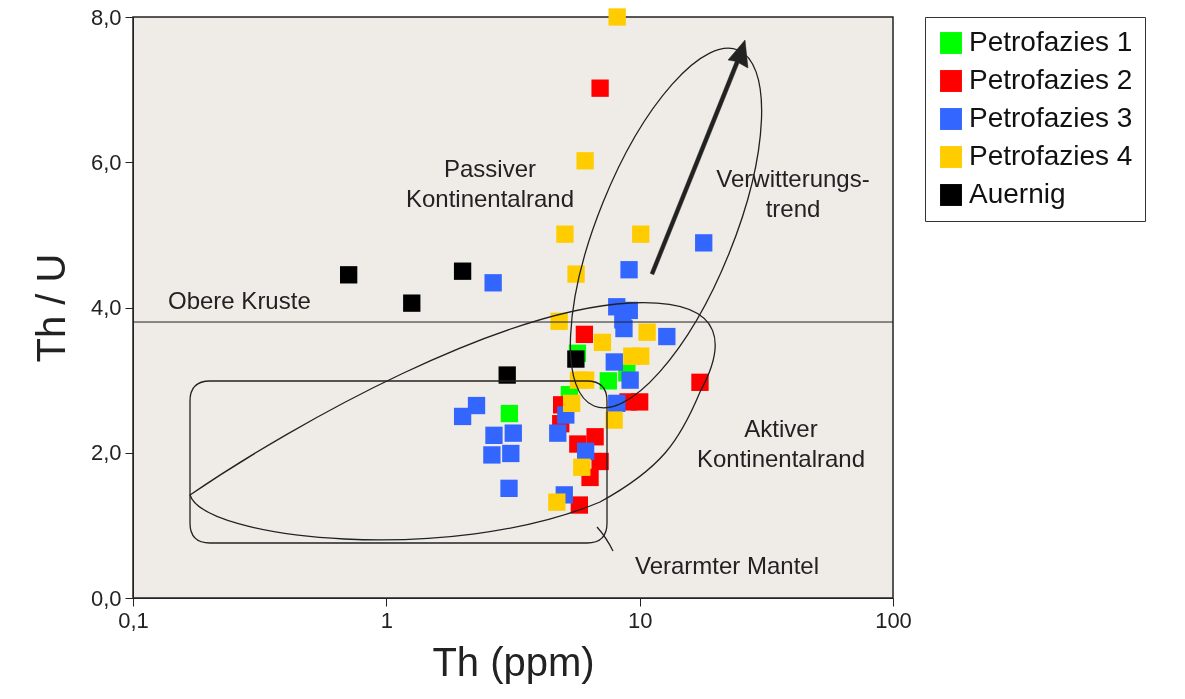 The height and width of the screenshot is (699, 1185). I want to click on x-tick-label: 100, so click(893, 620).